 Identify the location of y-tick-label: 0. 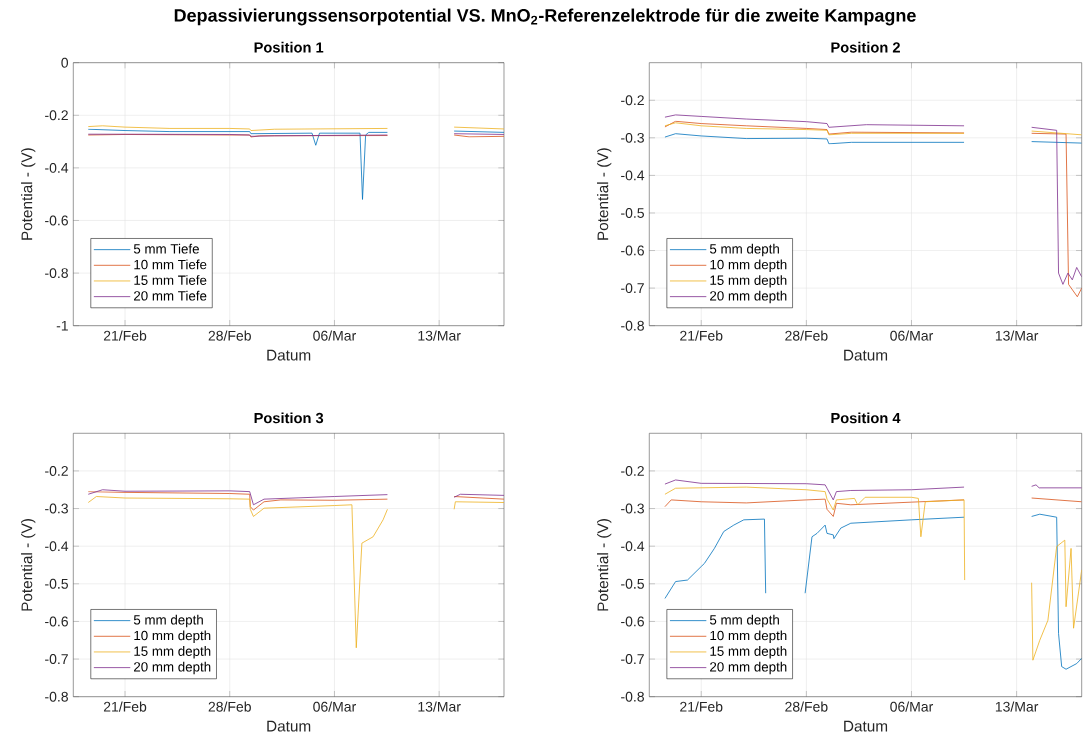
(65, 62).